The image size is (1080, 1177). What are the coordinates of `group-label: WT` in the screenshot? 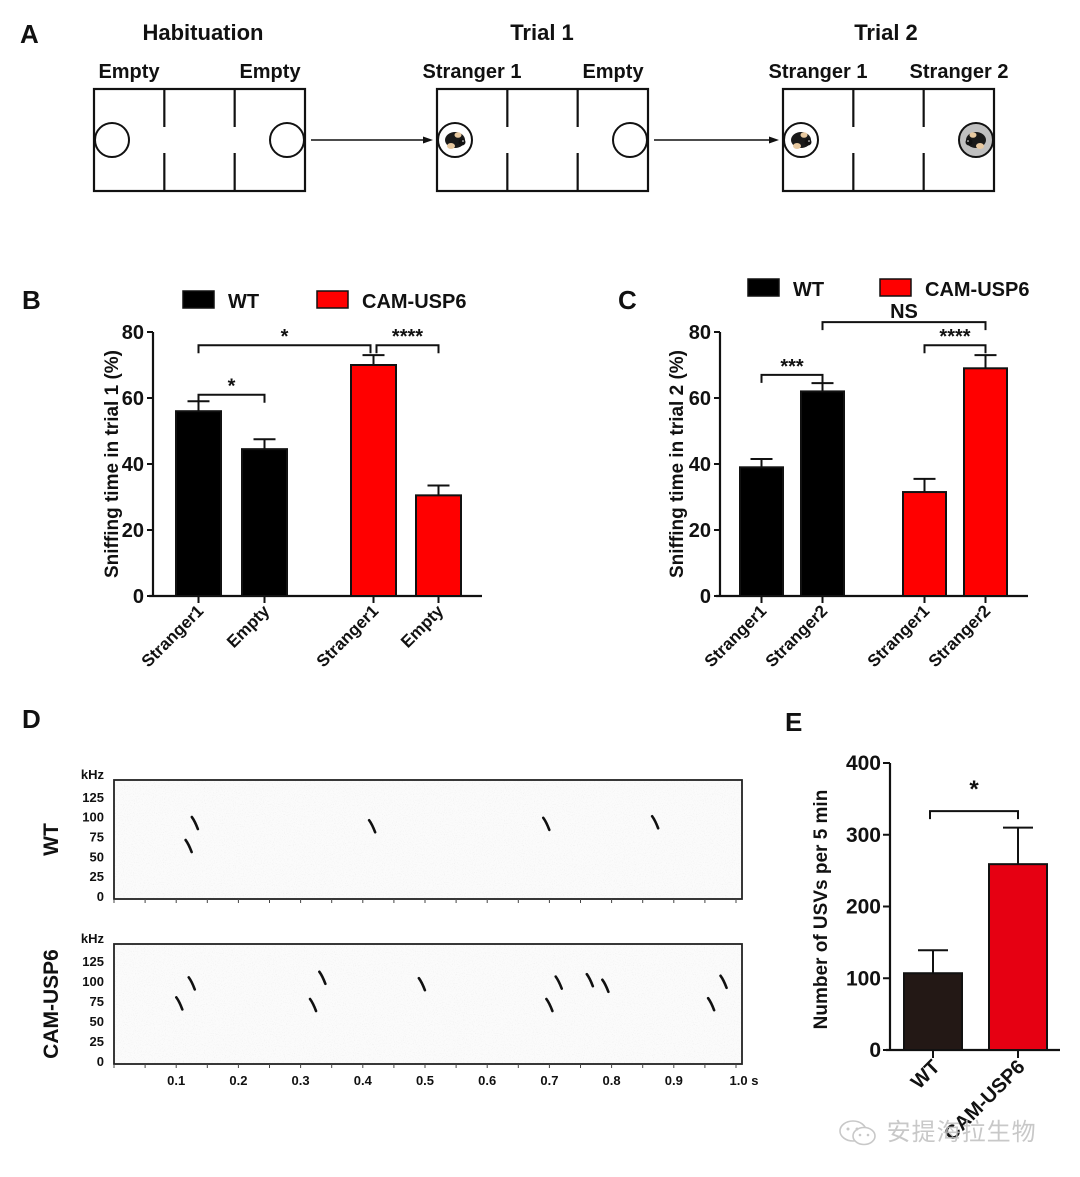 It's located at (51, 839).